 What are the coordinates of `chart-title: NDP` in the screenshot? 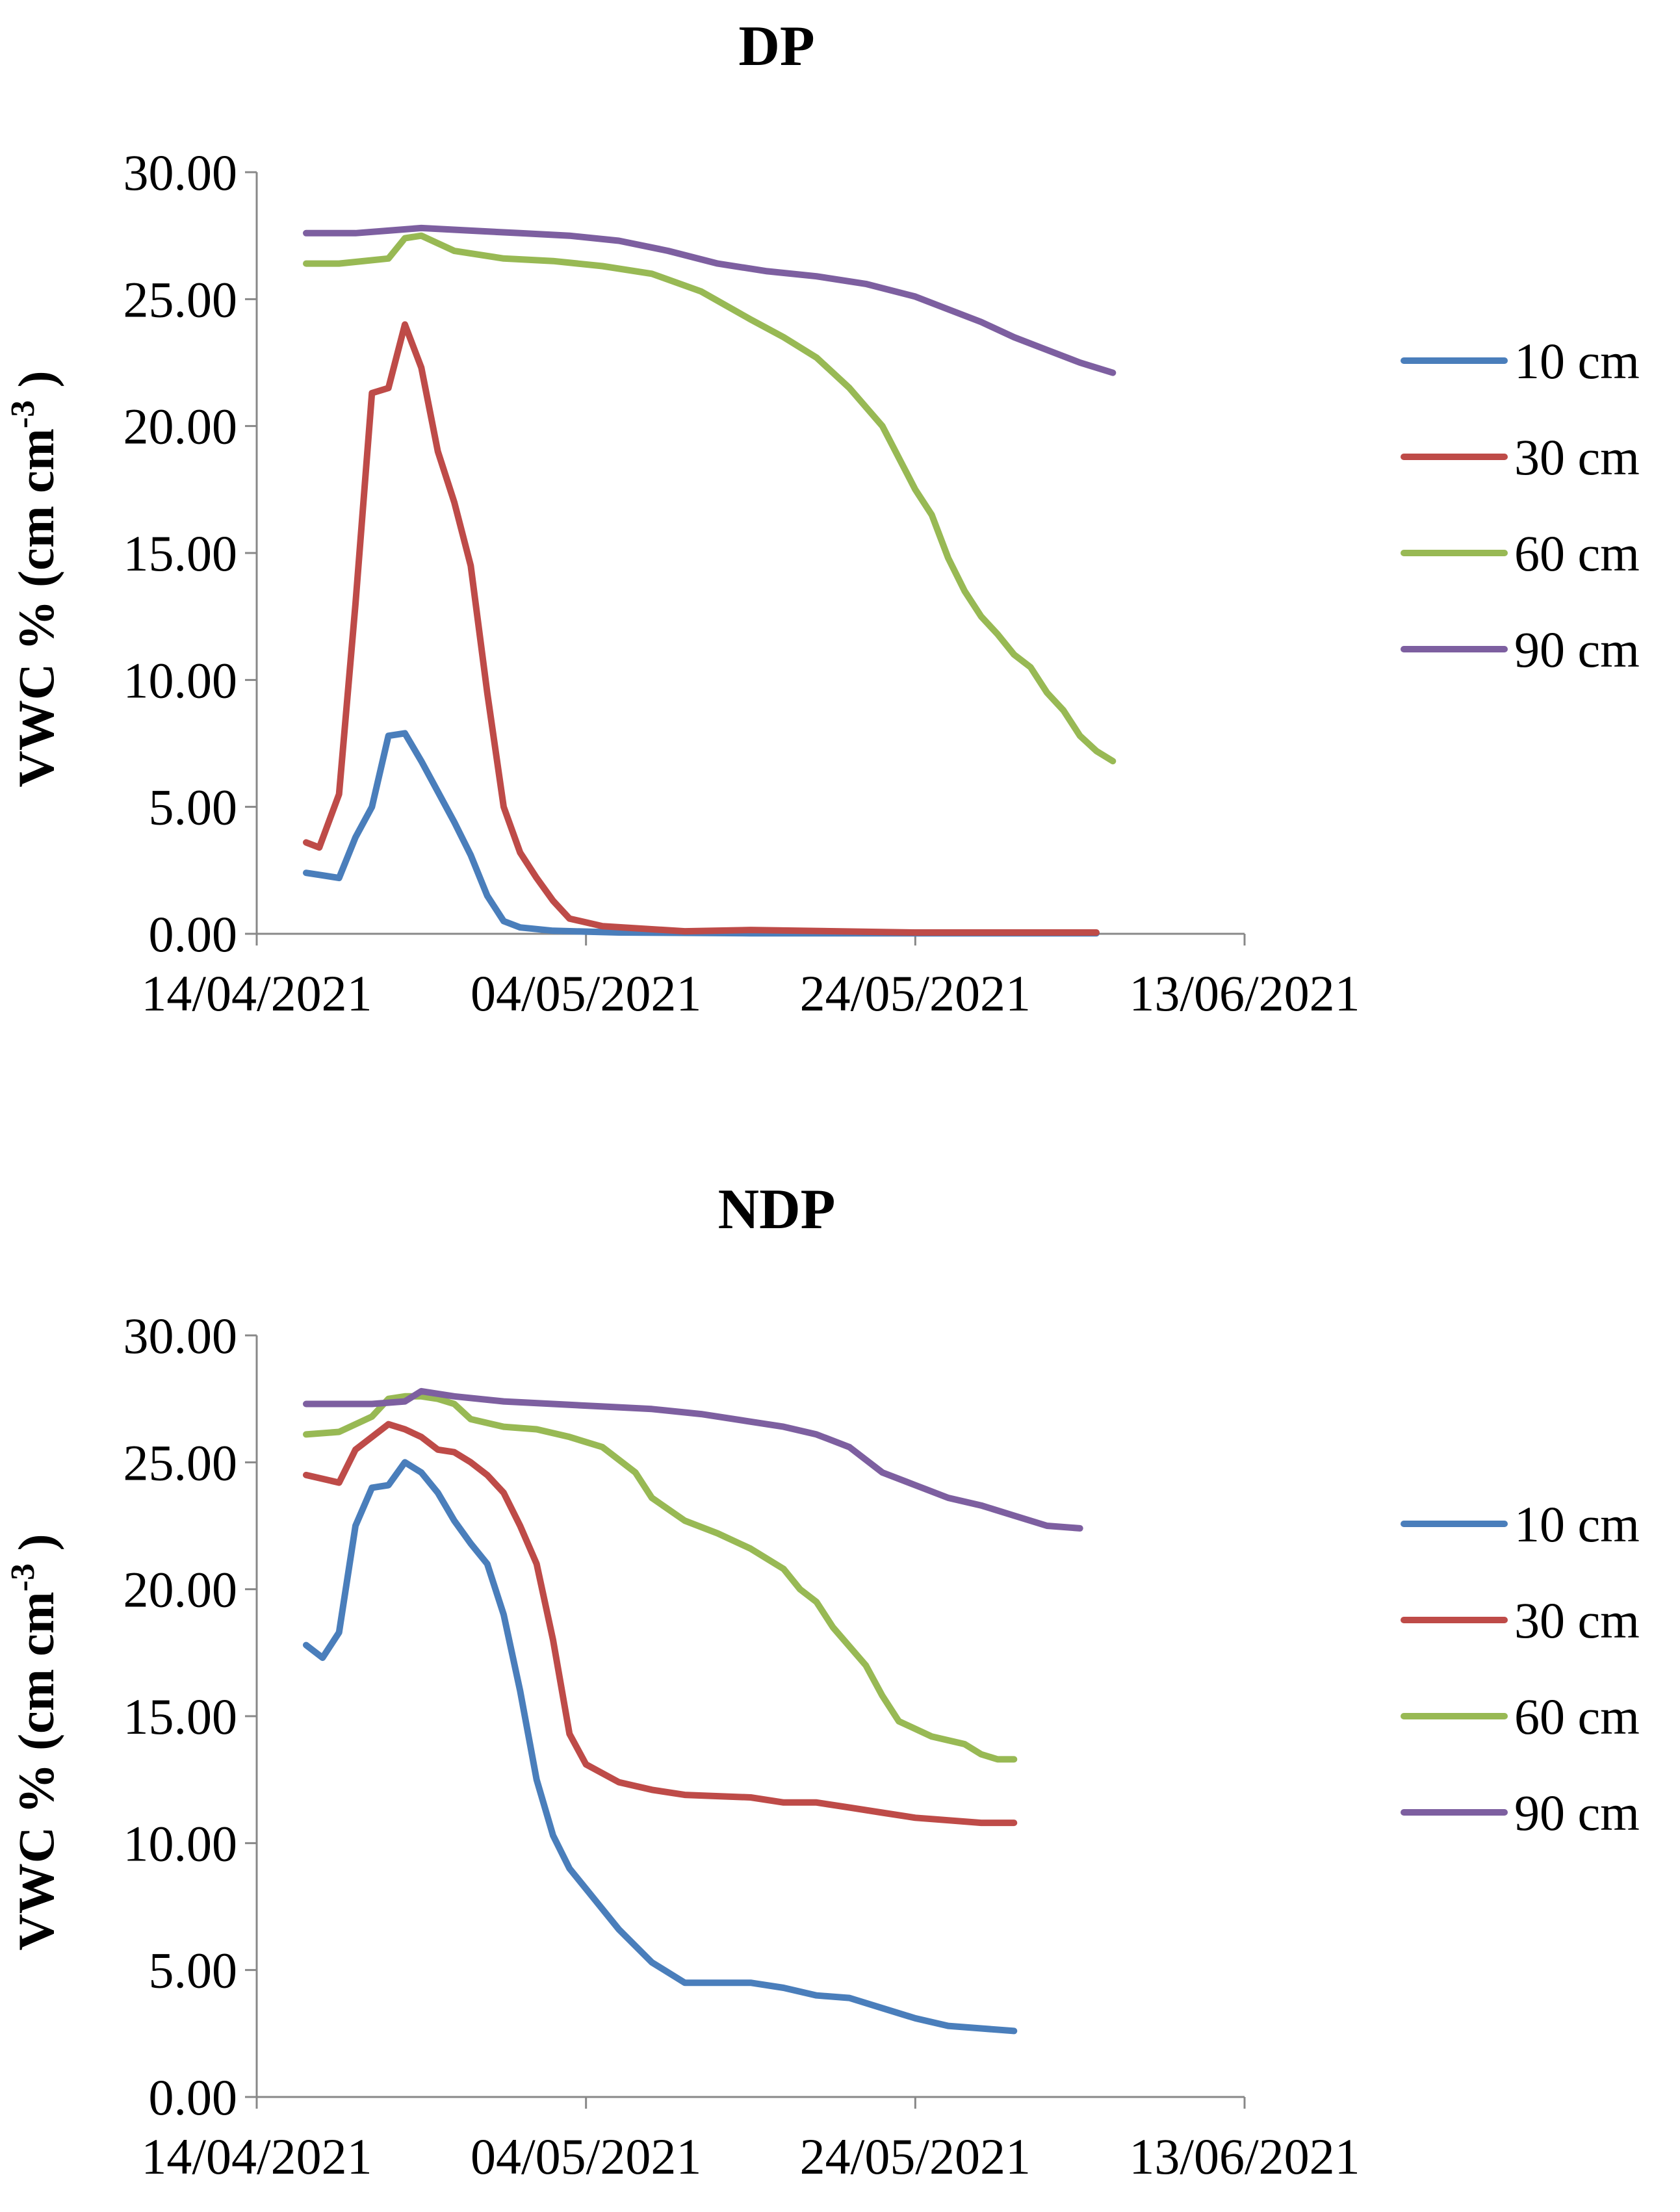 It's located at (777, 1209).